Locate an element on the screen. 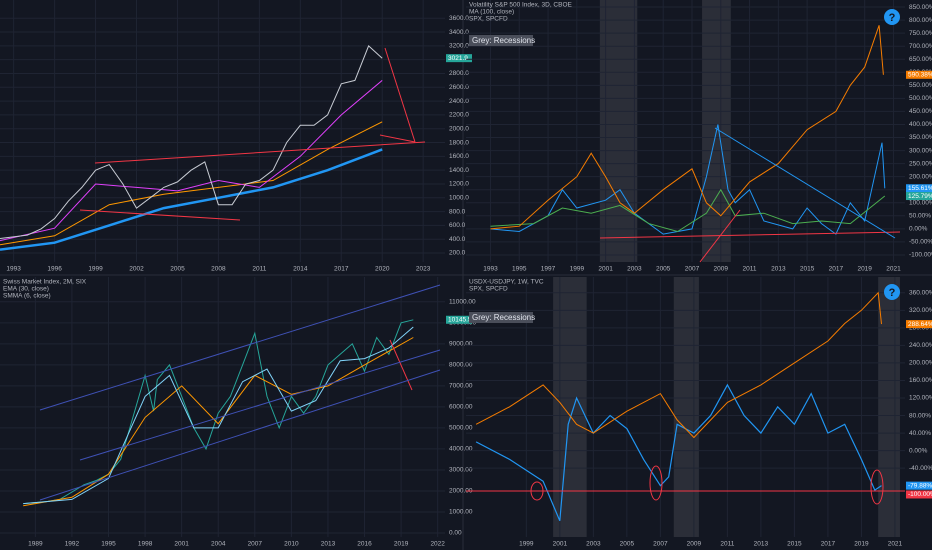 This screenshot has width=932, height=550. y-tick-label: 300.00% is located at coordinates (920, 150).